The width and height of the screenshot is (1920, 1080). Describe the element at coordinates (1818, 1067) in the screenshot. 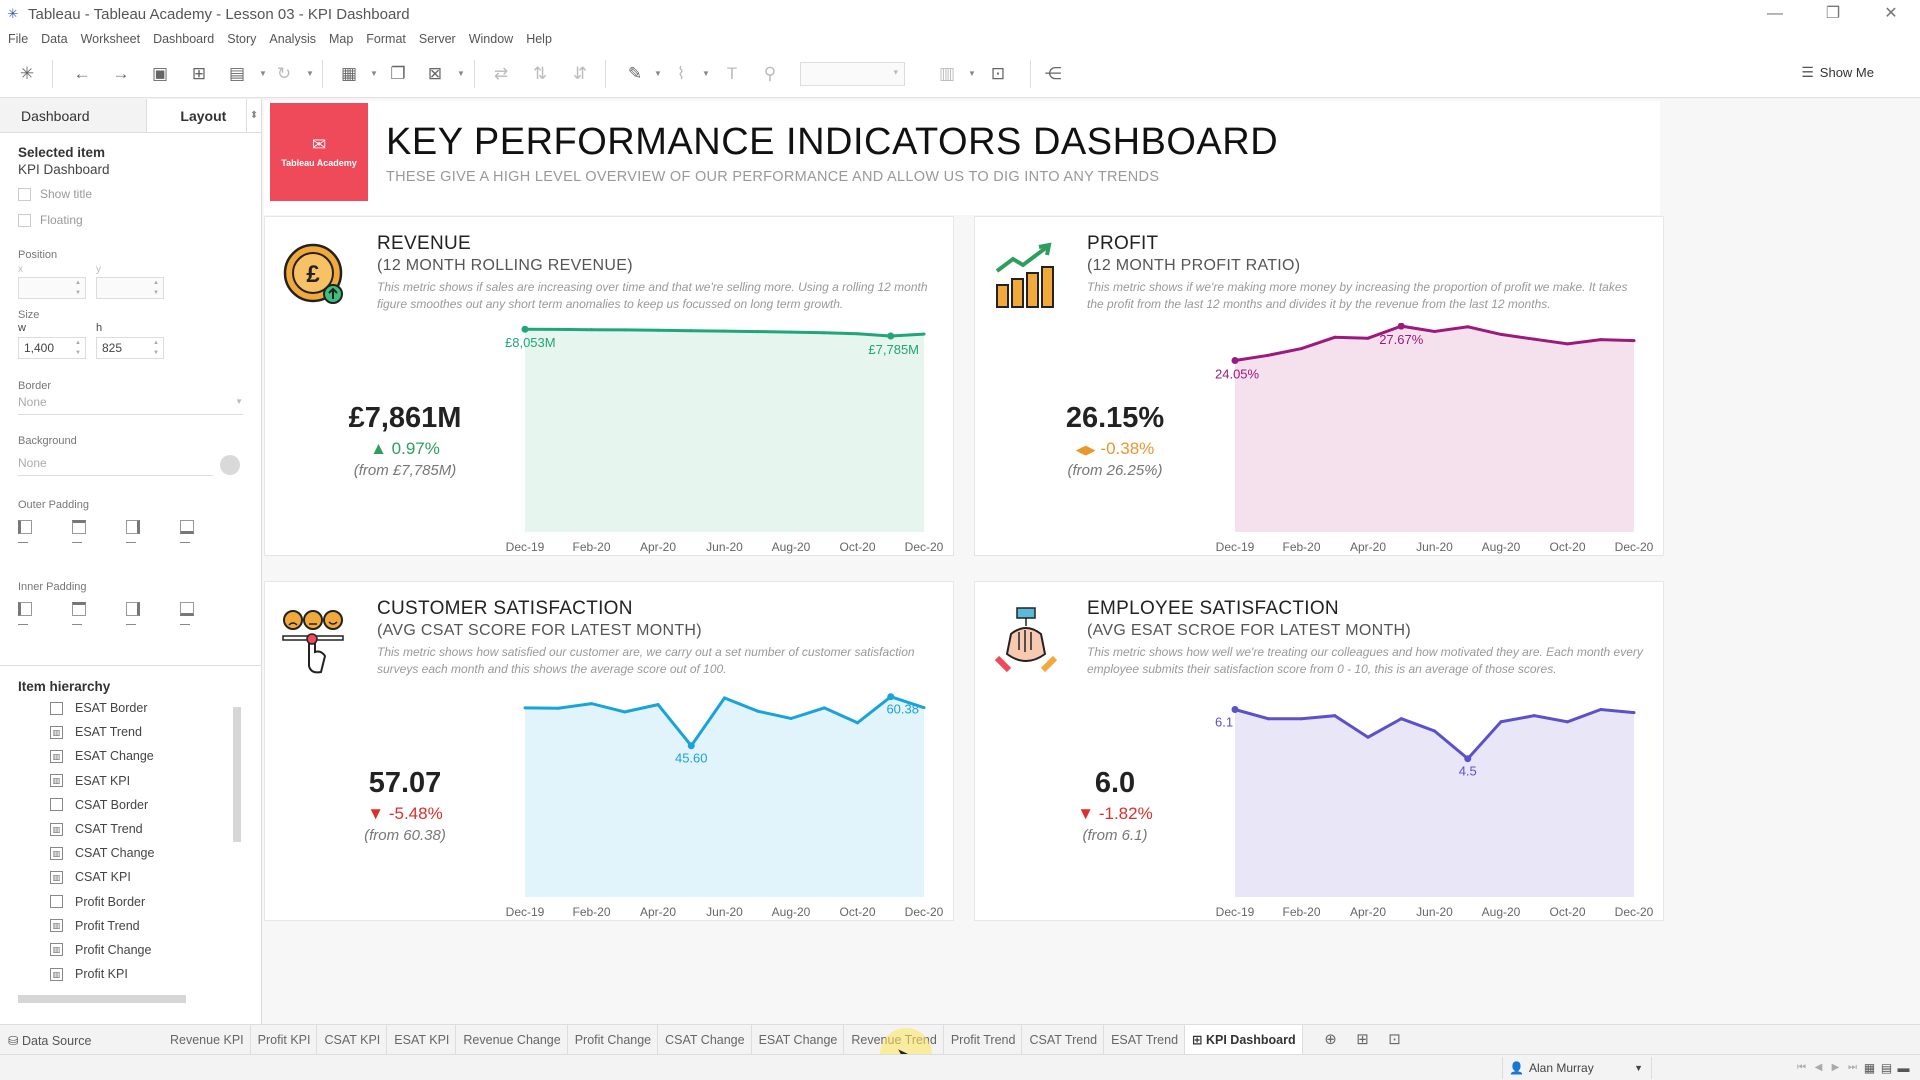

I see `prev-sheet-icon: ◀` at that location.